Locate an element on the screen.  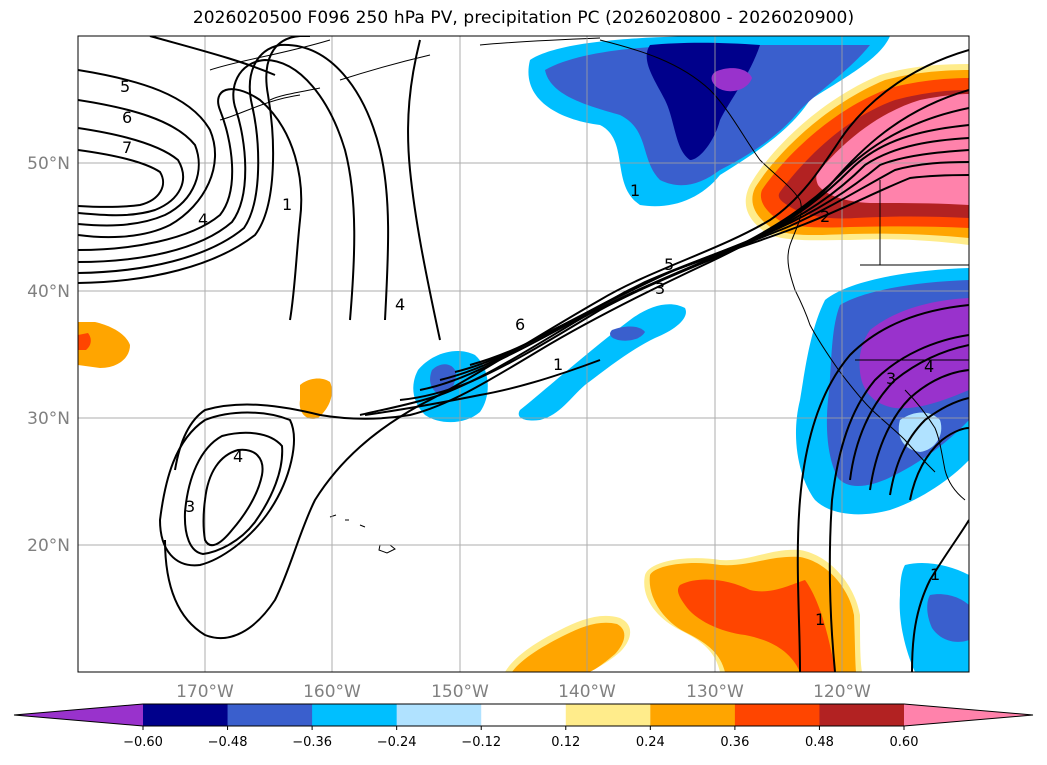
lon-labels: 170°W 160°W 150°W 140°W 130°W 120°W is located at coordinates (523, 692).